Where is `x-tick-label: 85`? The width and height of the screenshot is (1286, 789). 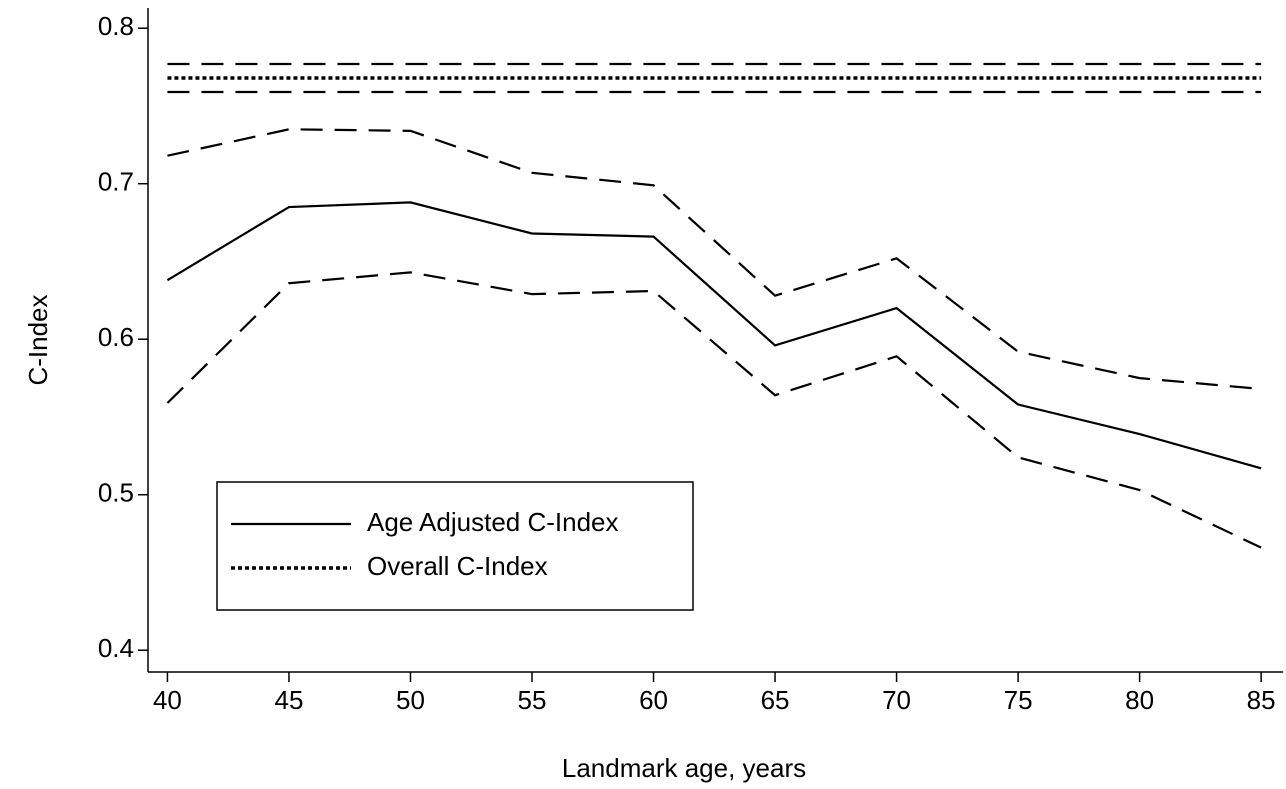
x-tick-label: 85 is located at coordinates (1261, 700).